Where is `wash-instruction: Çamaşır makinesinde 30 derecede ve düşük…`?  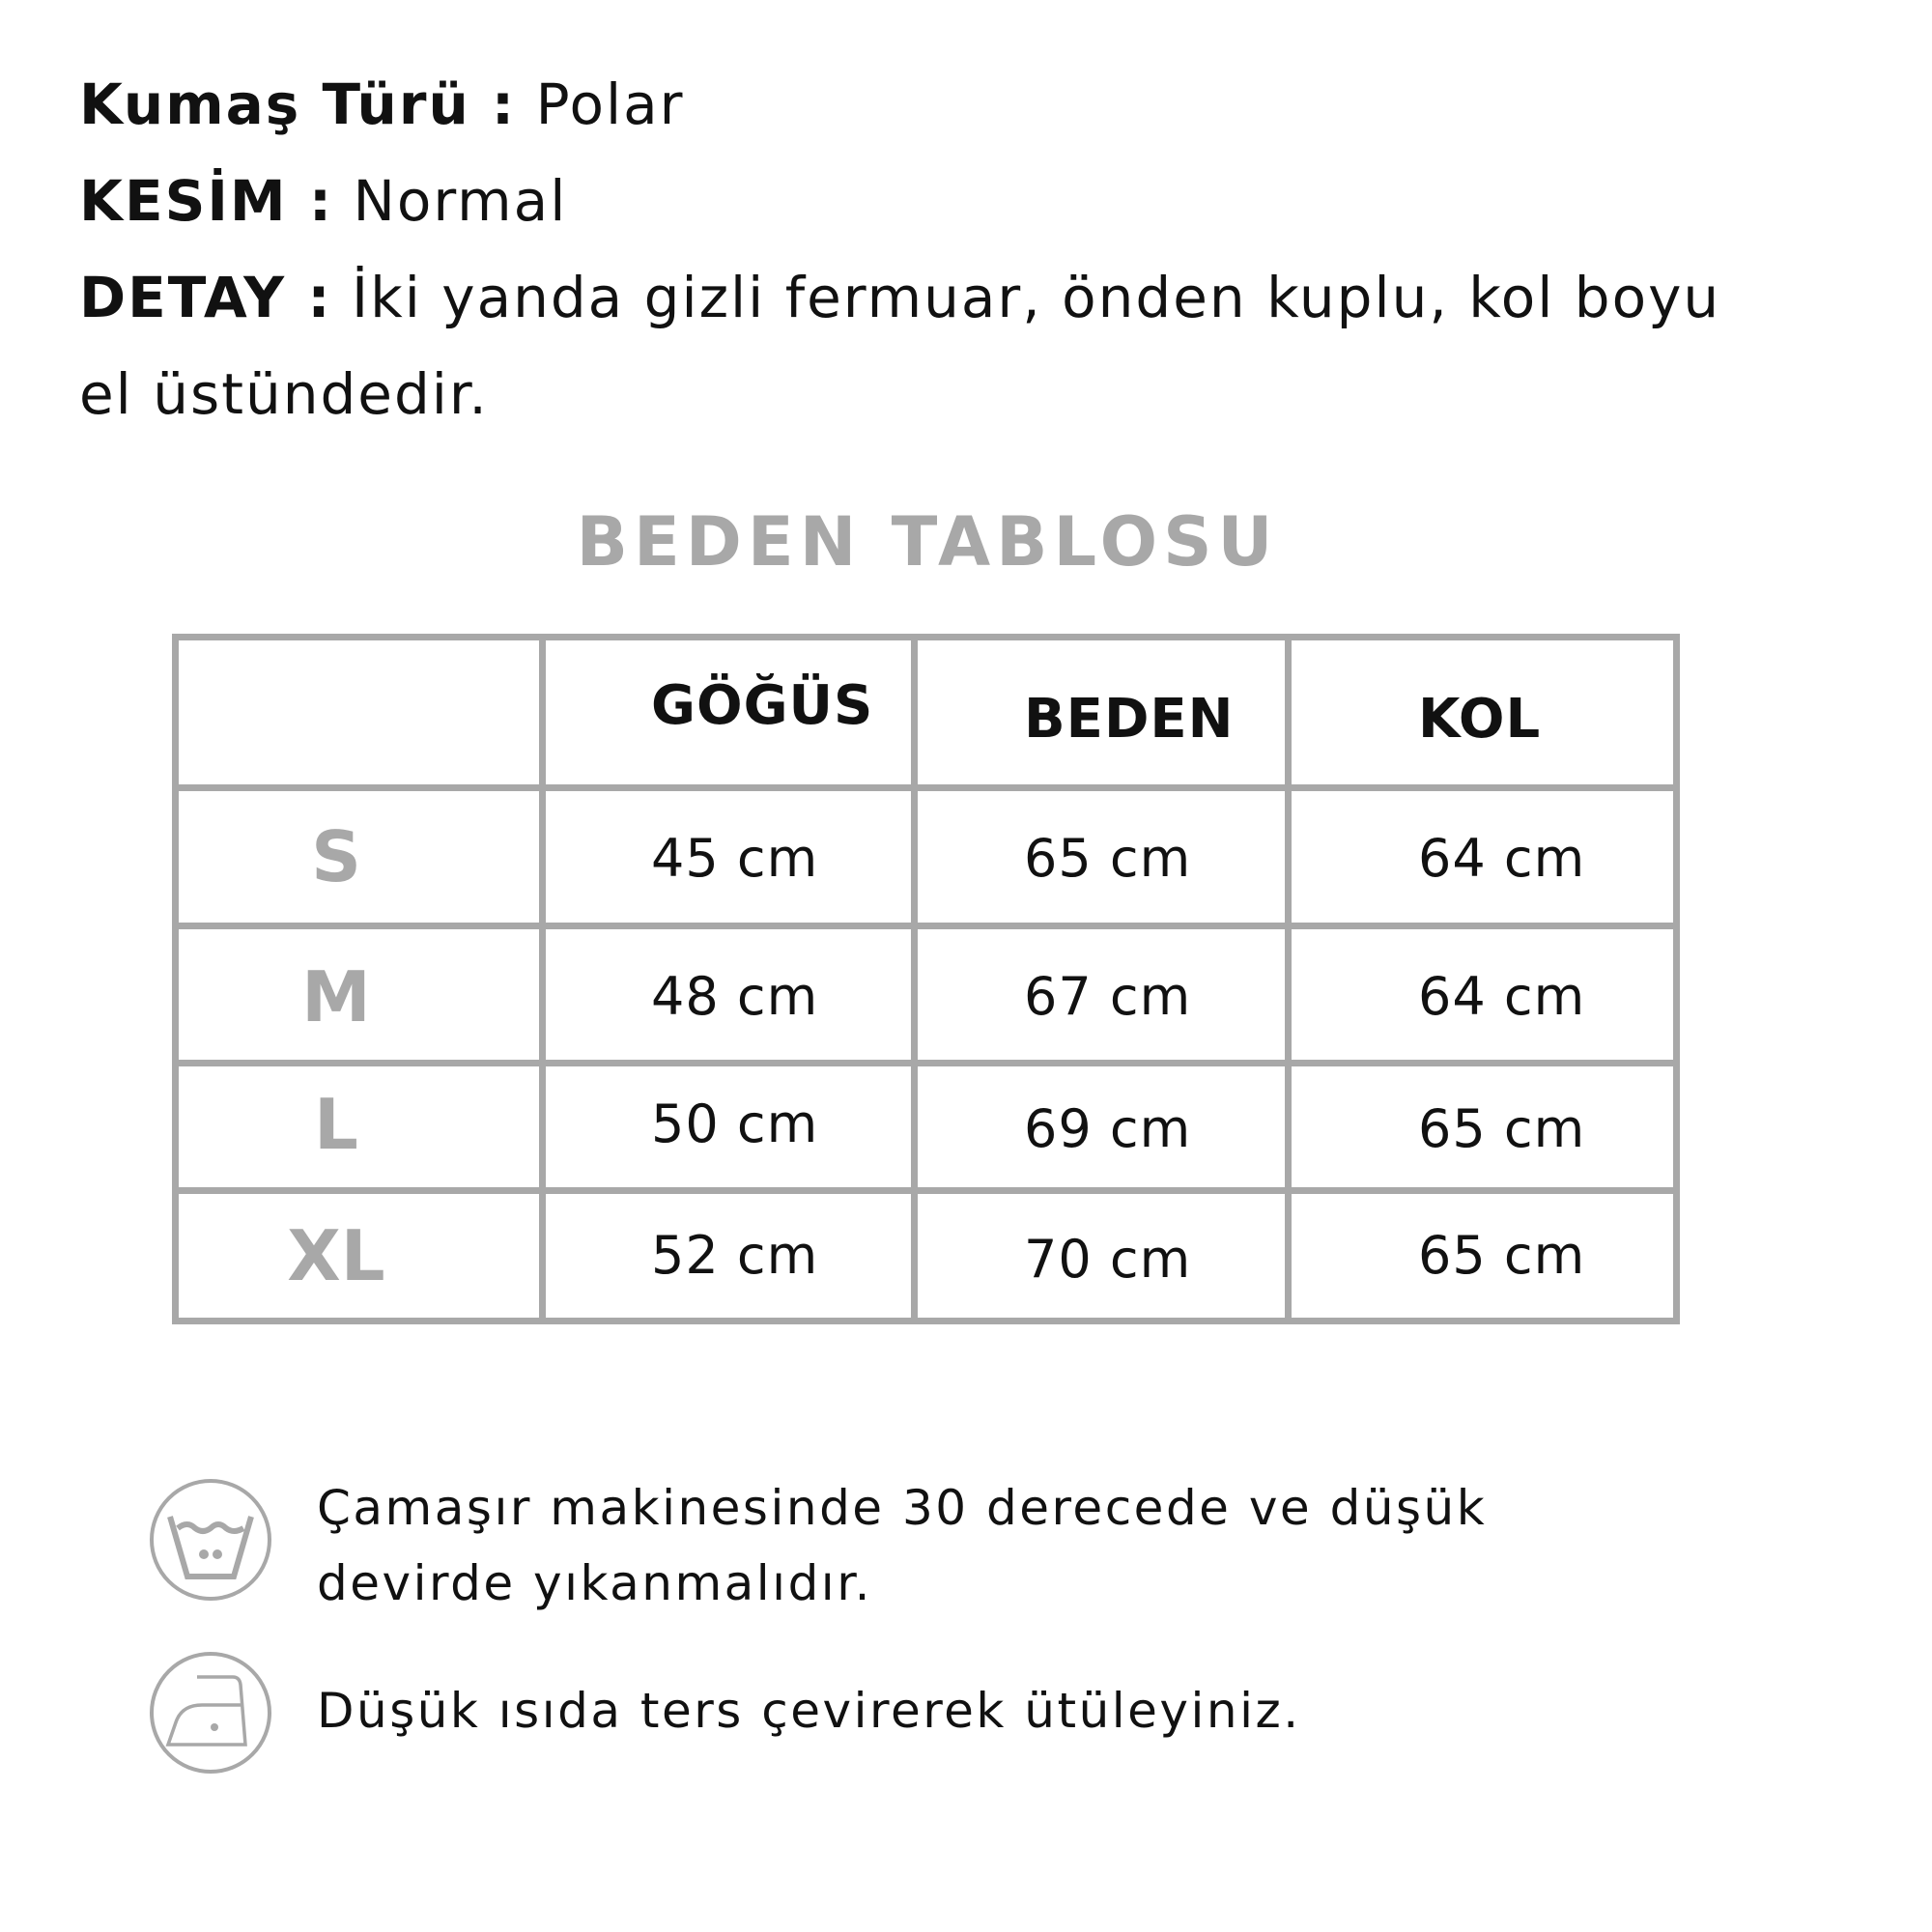
wash-instruction: Çamaşır makinesinde 30 derecede ve düşük… is located at coordinates (902, 1545).